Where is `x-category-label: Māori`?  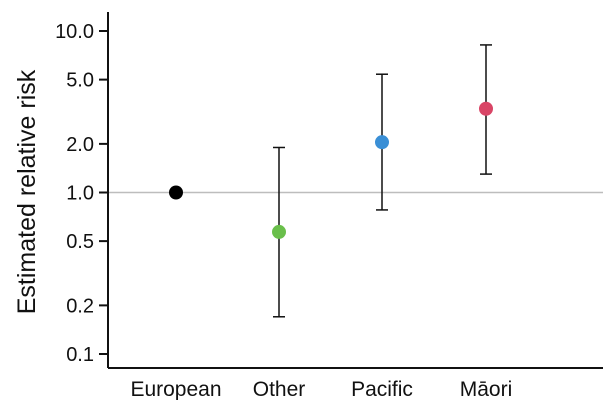
x-category-label: Māori is located at coordinates (486, 389).